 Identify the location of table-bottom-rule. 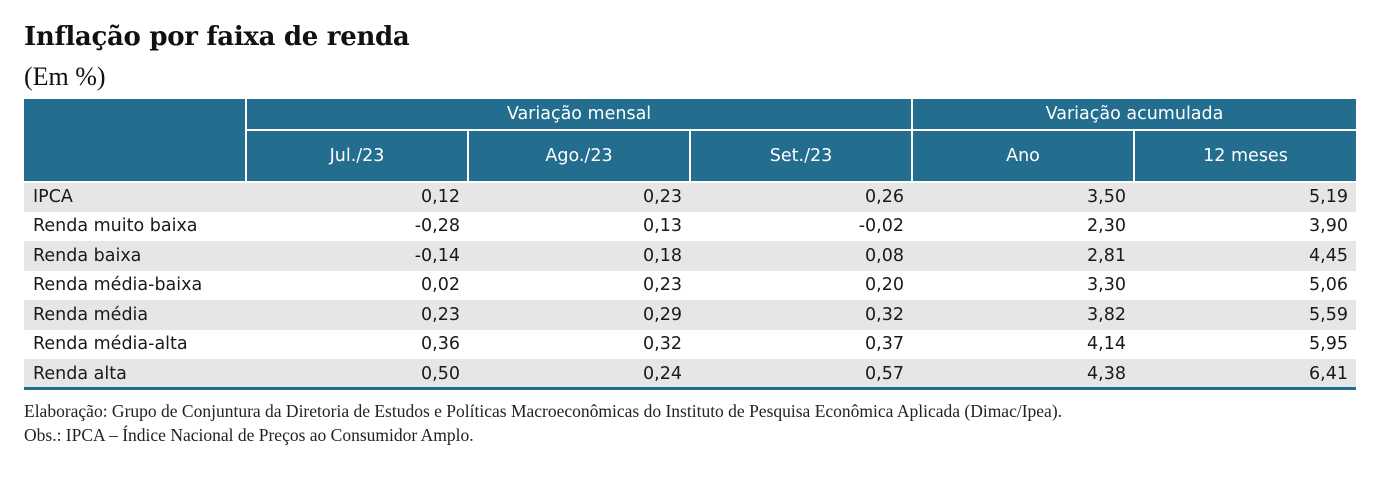
(690, 388).